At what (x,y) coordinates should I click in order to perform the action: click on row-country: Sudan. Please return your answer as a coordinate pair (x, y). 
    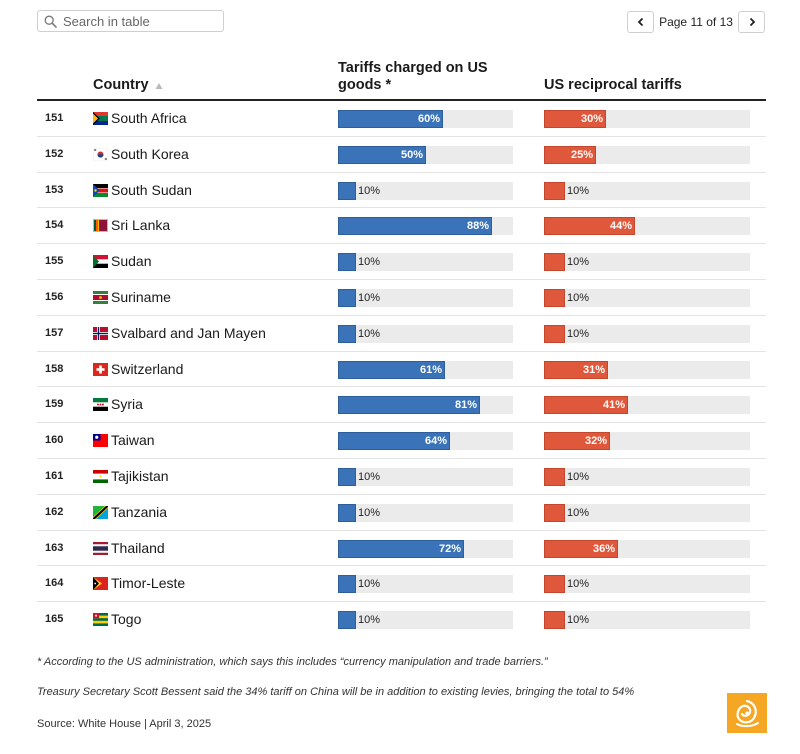
    Looking at the image, I should click on (131, 261).